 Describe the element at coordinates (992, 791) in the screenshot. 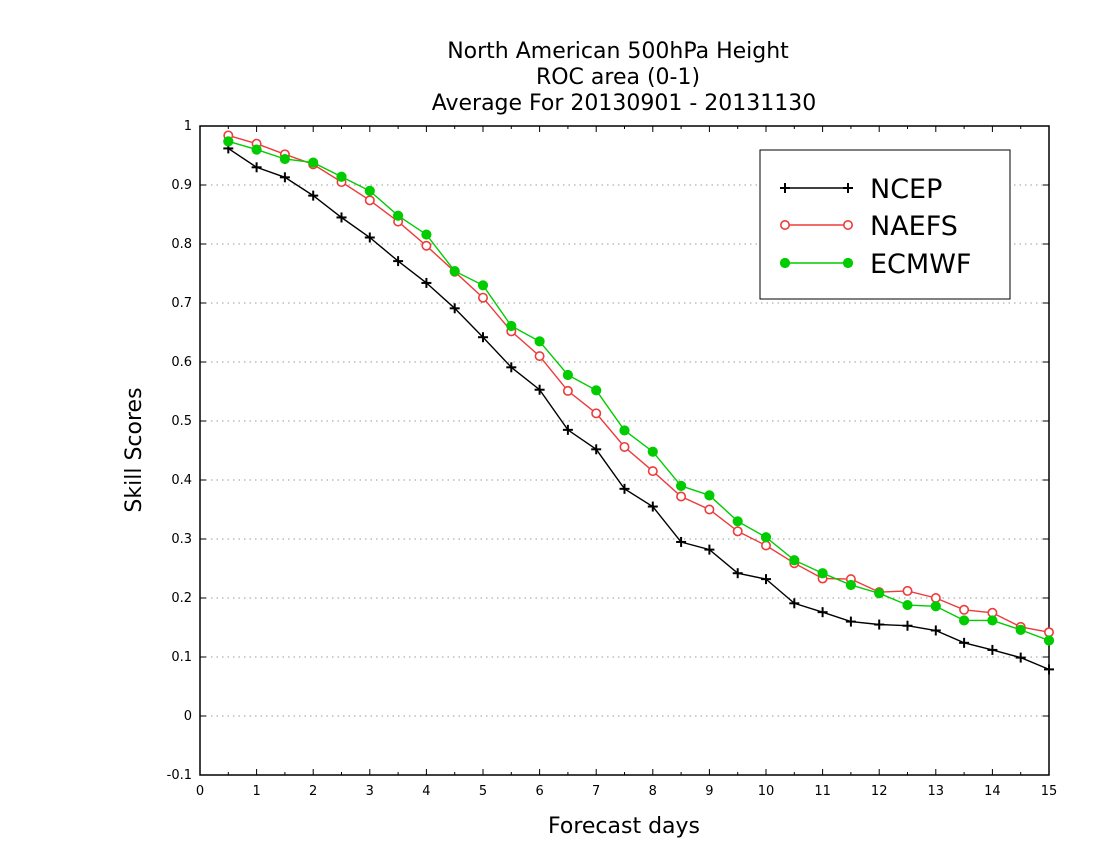

I see `x-tick-label: 14` at that location.